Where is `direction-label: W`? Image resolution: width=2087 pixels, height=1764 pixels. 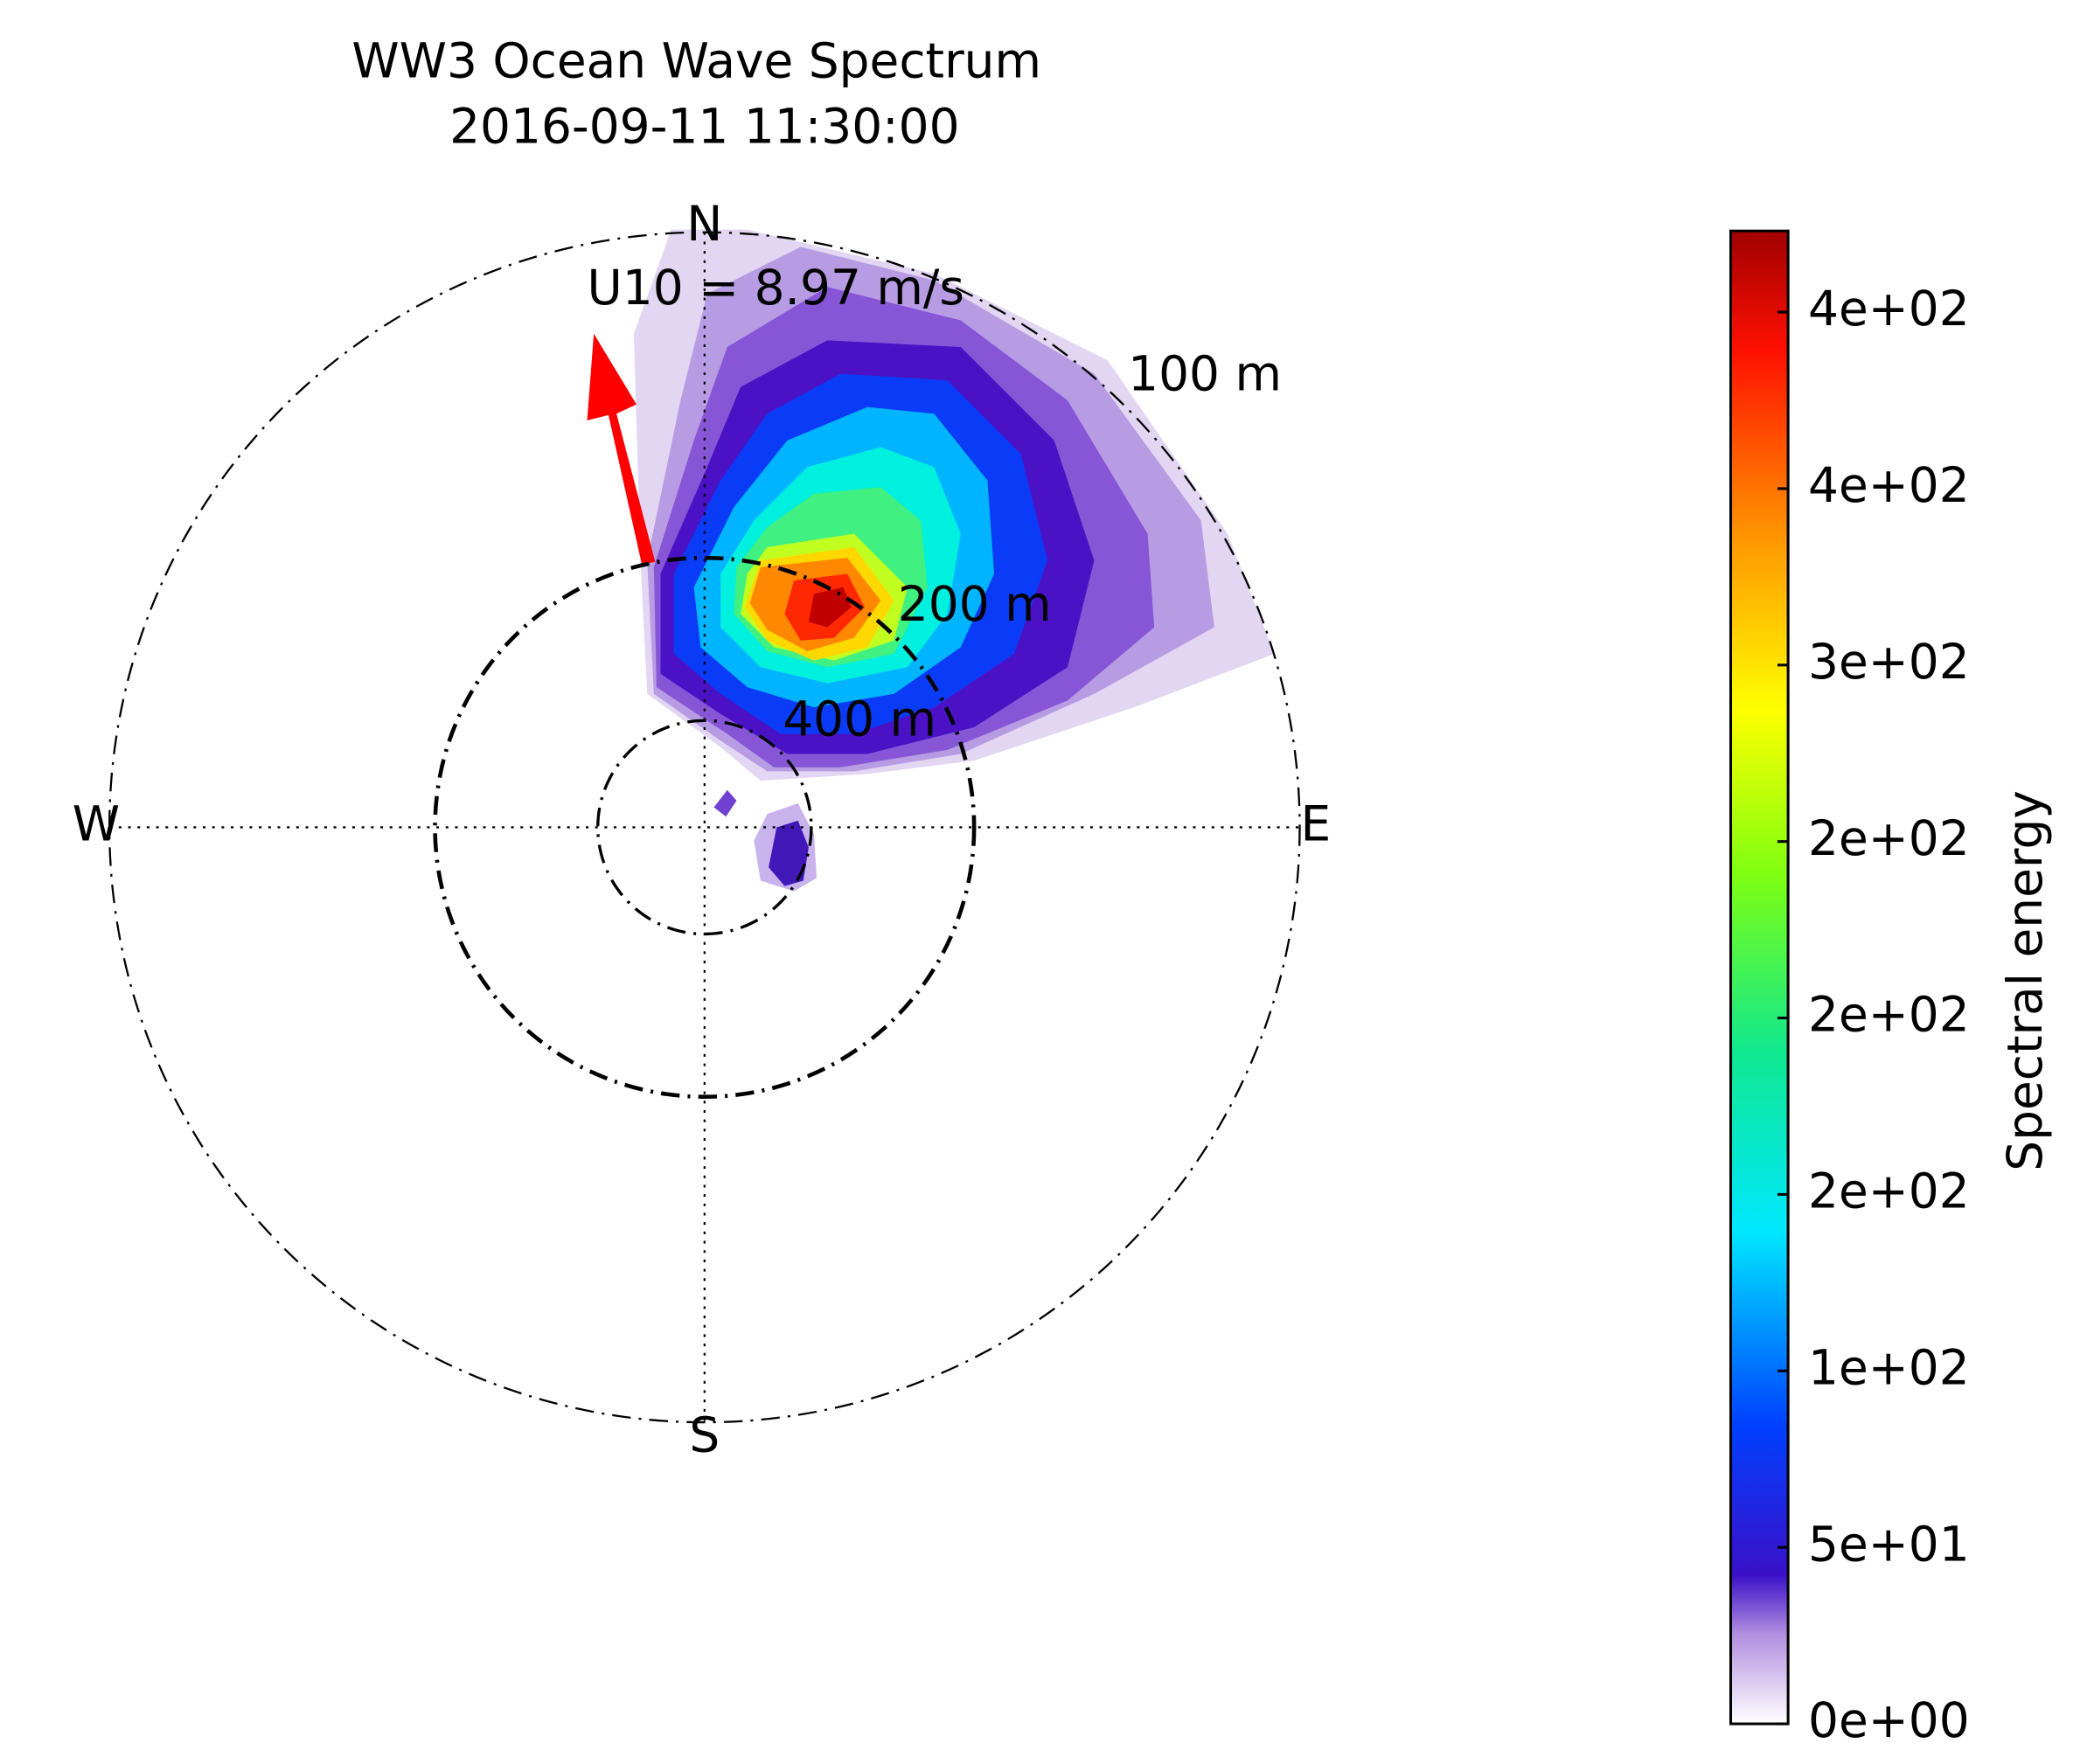
direction-label: W is located at coordinates (96, 824).